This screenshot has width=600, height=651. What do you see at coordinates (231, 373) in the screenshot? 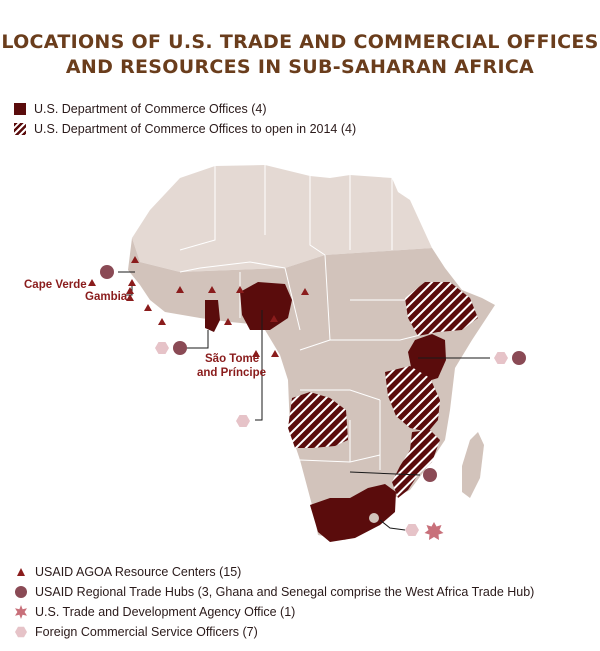
I see `label-and-principe: and Príncipe` at bounding box center [231, 373].